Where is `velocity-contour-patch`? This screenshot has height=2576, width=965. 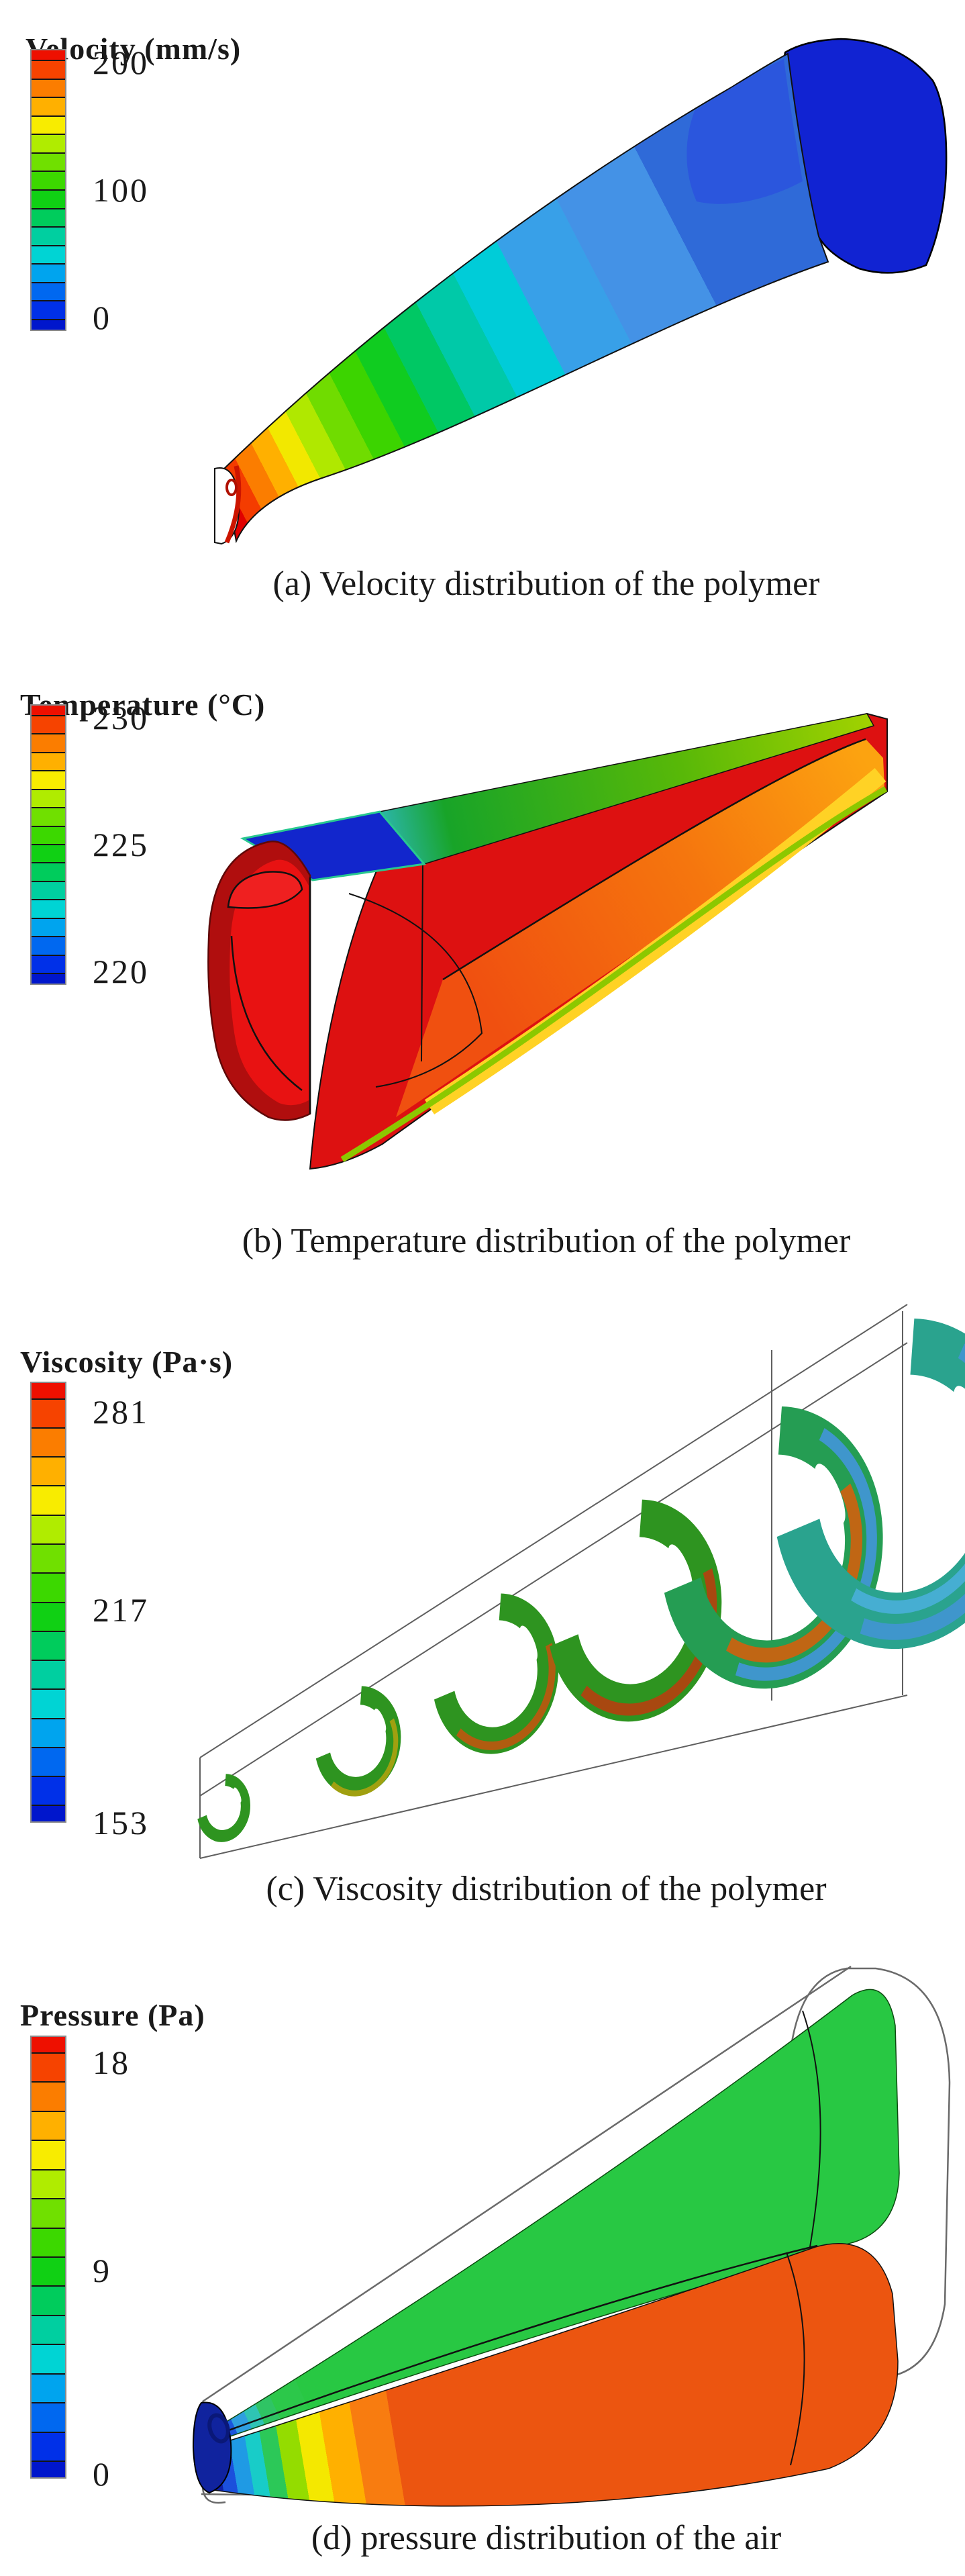 velocity-contour-patch is located at coordinates (745, 131).